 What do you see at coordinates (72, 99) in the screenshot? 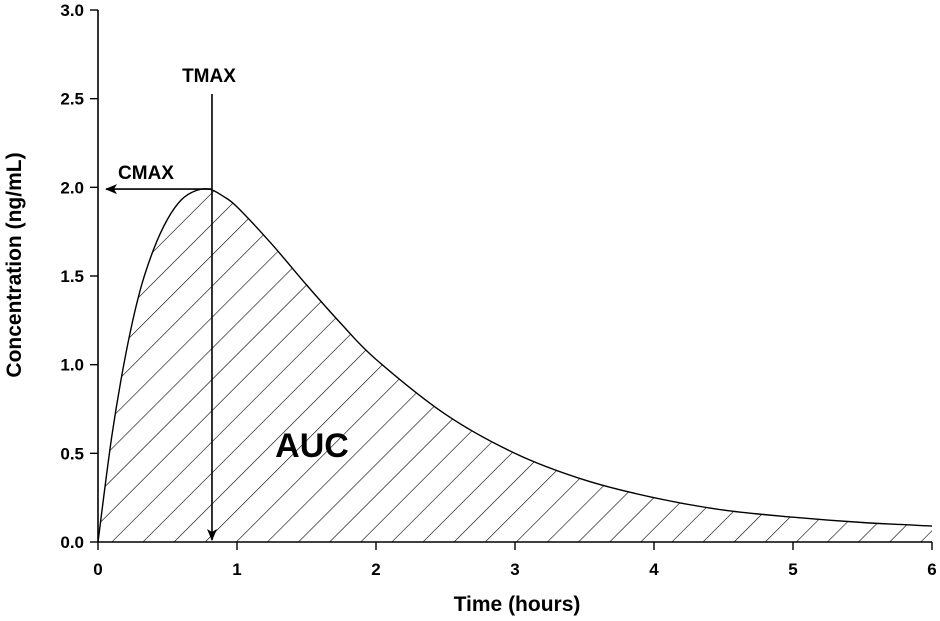
I see `y-tick-label: 2.5` at bounding box center [72, 99].